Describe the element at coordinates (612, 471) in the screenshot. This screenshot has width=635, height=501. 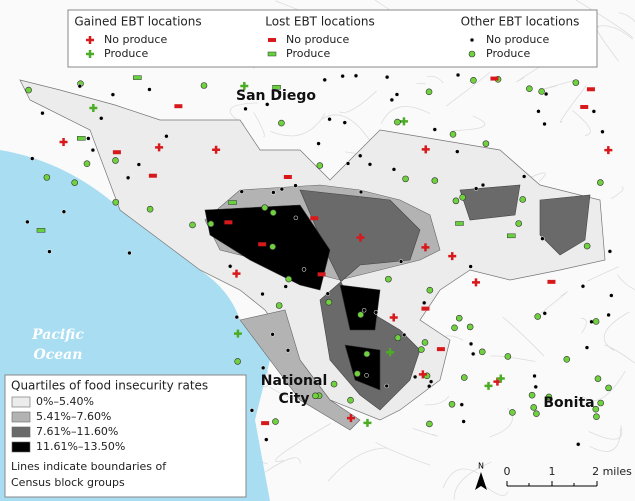
I see `scale-label: 2 miles` at that location.